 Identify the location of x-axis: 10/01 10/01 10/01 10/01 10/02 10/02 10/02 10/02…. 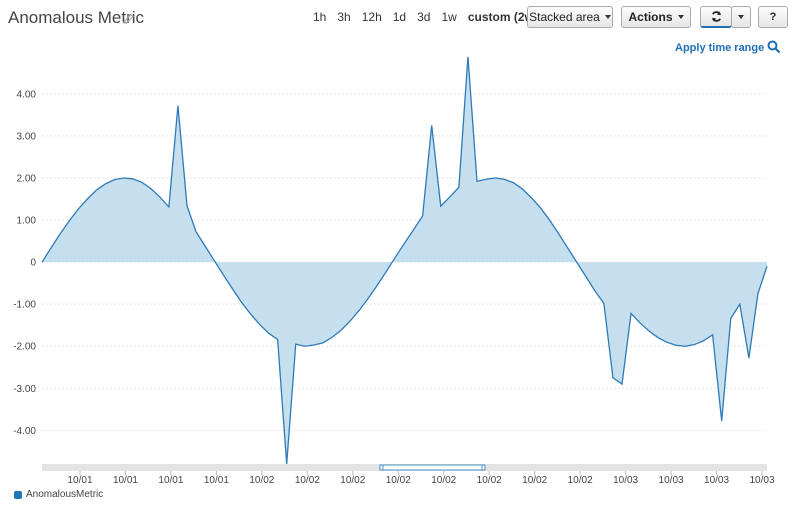
(421, 478).